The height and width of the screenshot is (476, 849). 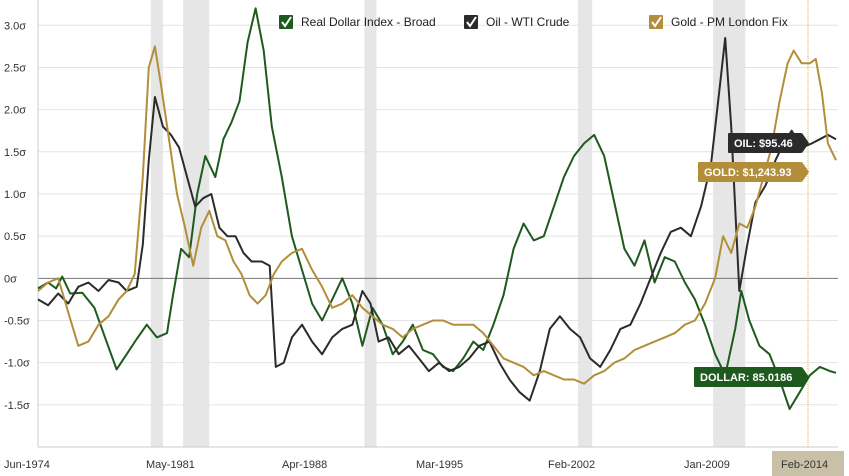 I want to click on x-tick-label: May-1981, so click(x=170, y=465).